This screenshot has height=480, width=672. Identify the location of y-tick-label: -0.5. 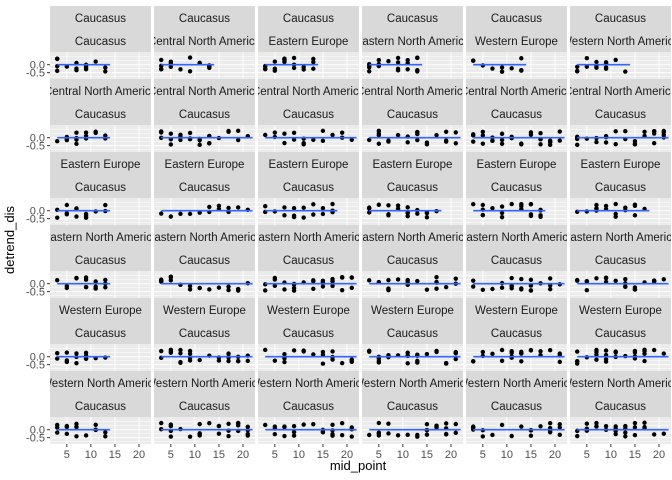
(35, 74).